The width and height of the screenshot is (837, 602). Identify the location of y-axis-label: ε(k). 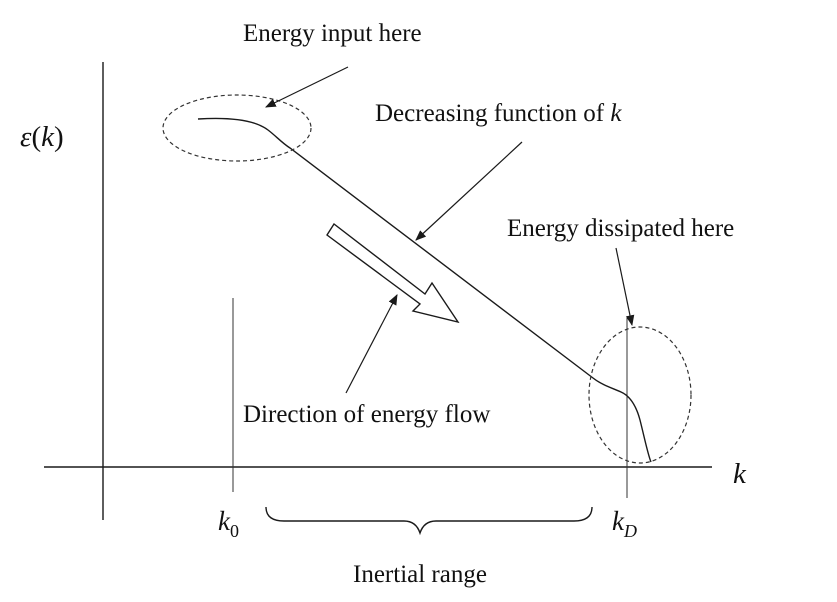
(42, 137).